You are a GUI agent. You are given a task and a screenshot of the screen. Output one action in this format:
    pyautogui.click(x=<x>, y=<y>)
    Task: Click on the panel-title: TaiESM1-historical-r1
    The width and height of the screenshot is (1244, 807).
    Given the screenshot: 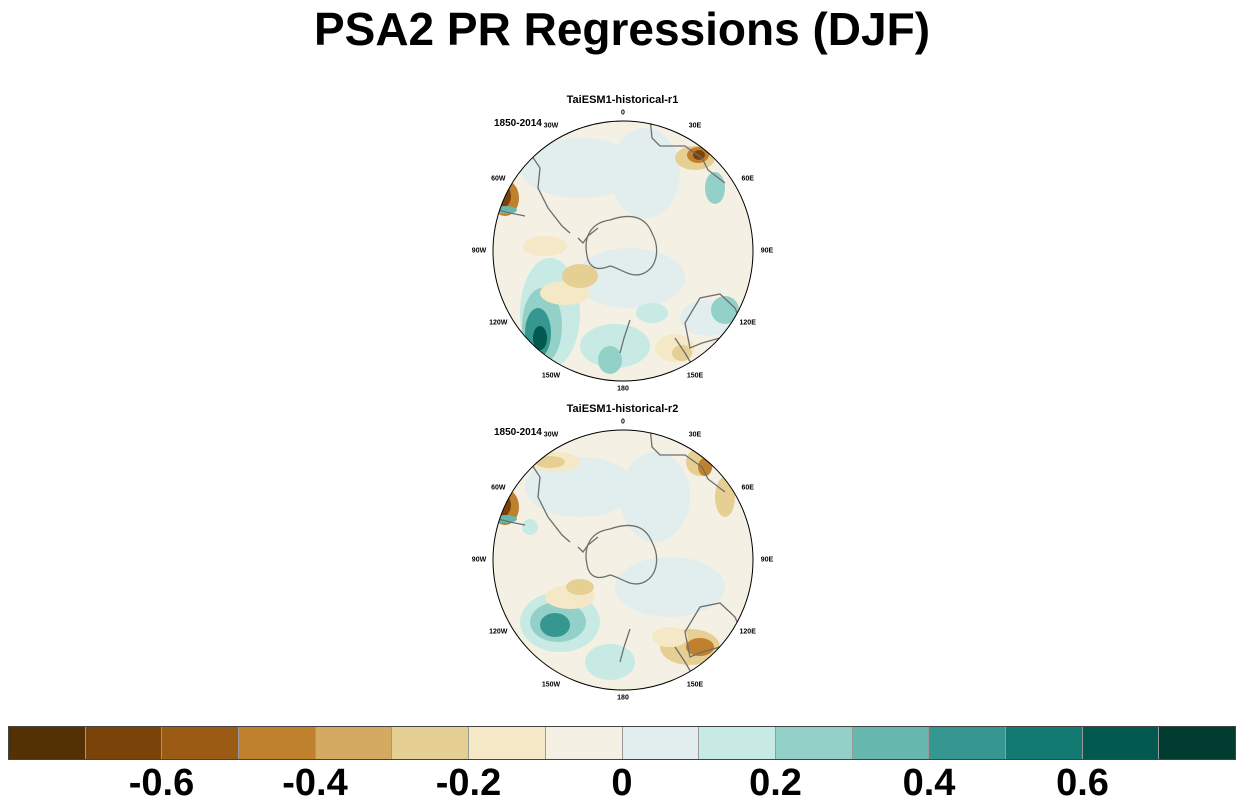 What is the action you would take?
    pyautogui.click(x=622, y=100)
    